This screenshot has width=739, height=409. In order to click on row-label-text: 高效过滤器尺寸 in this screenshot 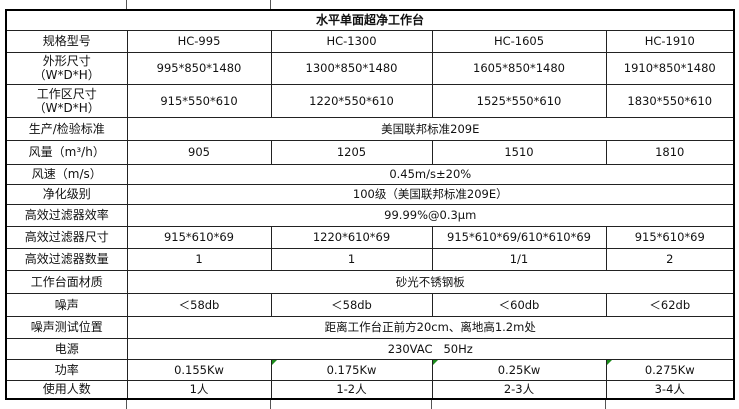, I will do `click(66, 237)`.